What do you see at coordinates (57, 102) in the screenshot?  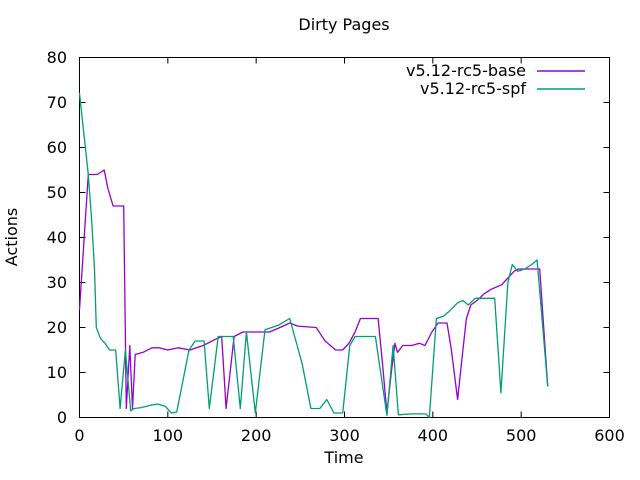 I see `y-tick-label: 70` at bounding box center [57, 102].